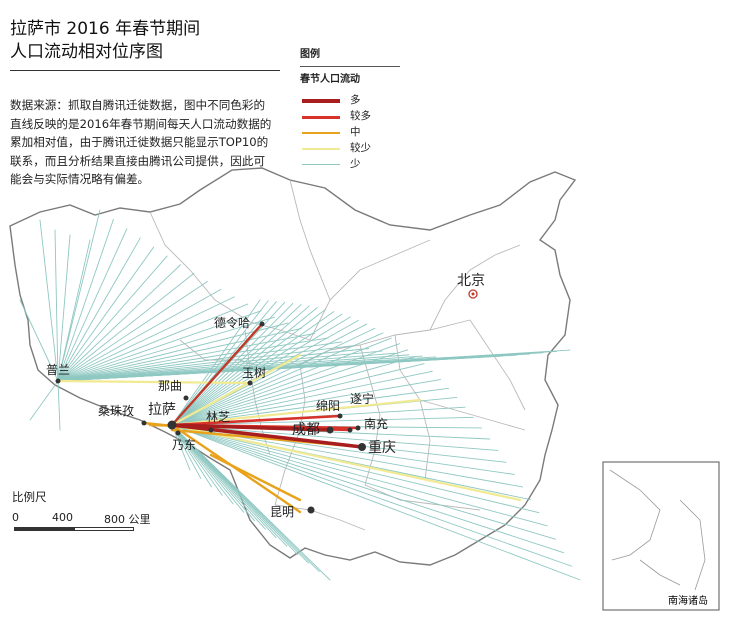 This screenshot has height=638, width=740. I want to click on legend-label: 中, so click(355, 132).